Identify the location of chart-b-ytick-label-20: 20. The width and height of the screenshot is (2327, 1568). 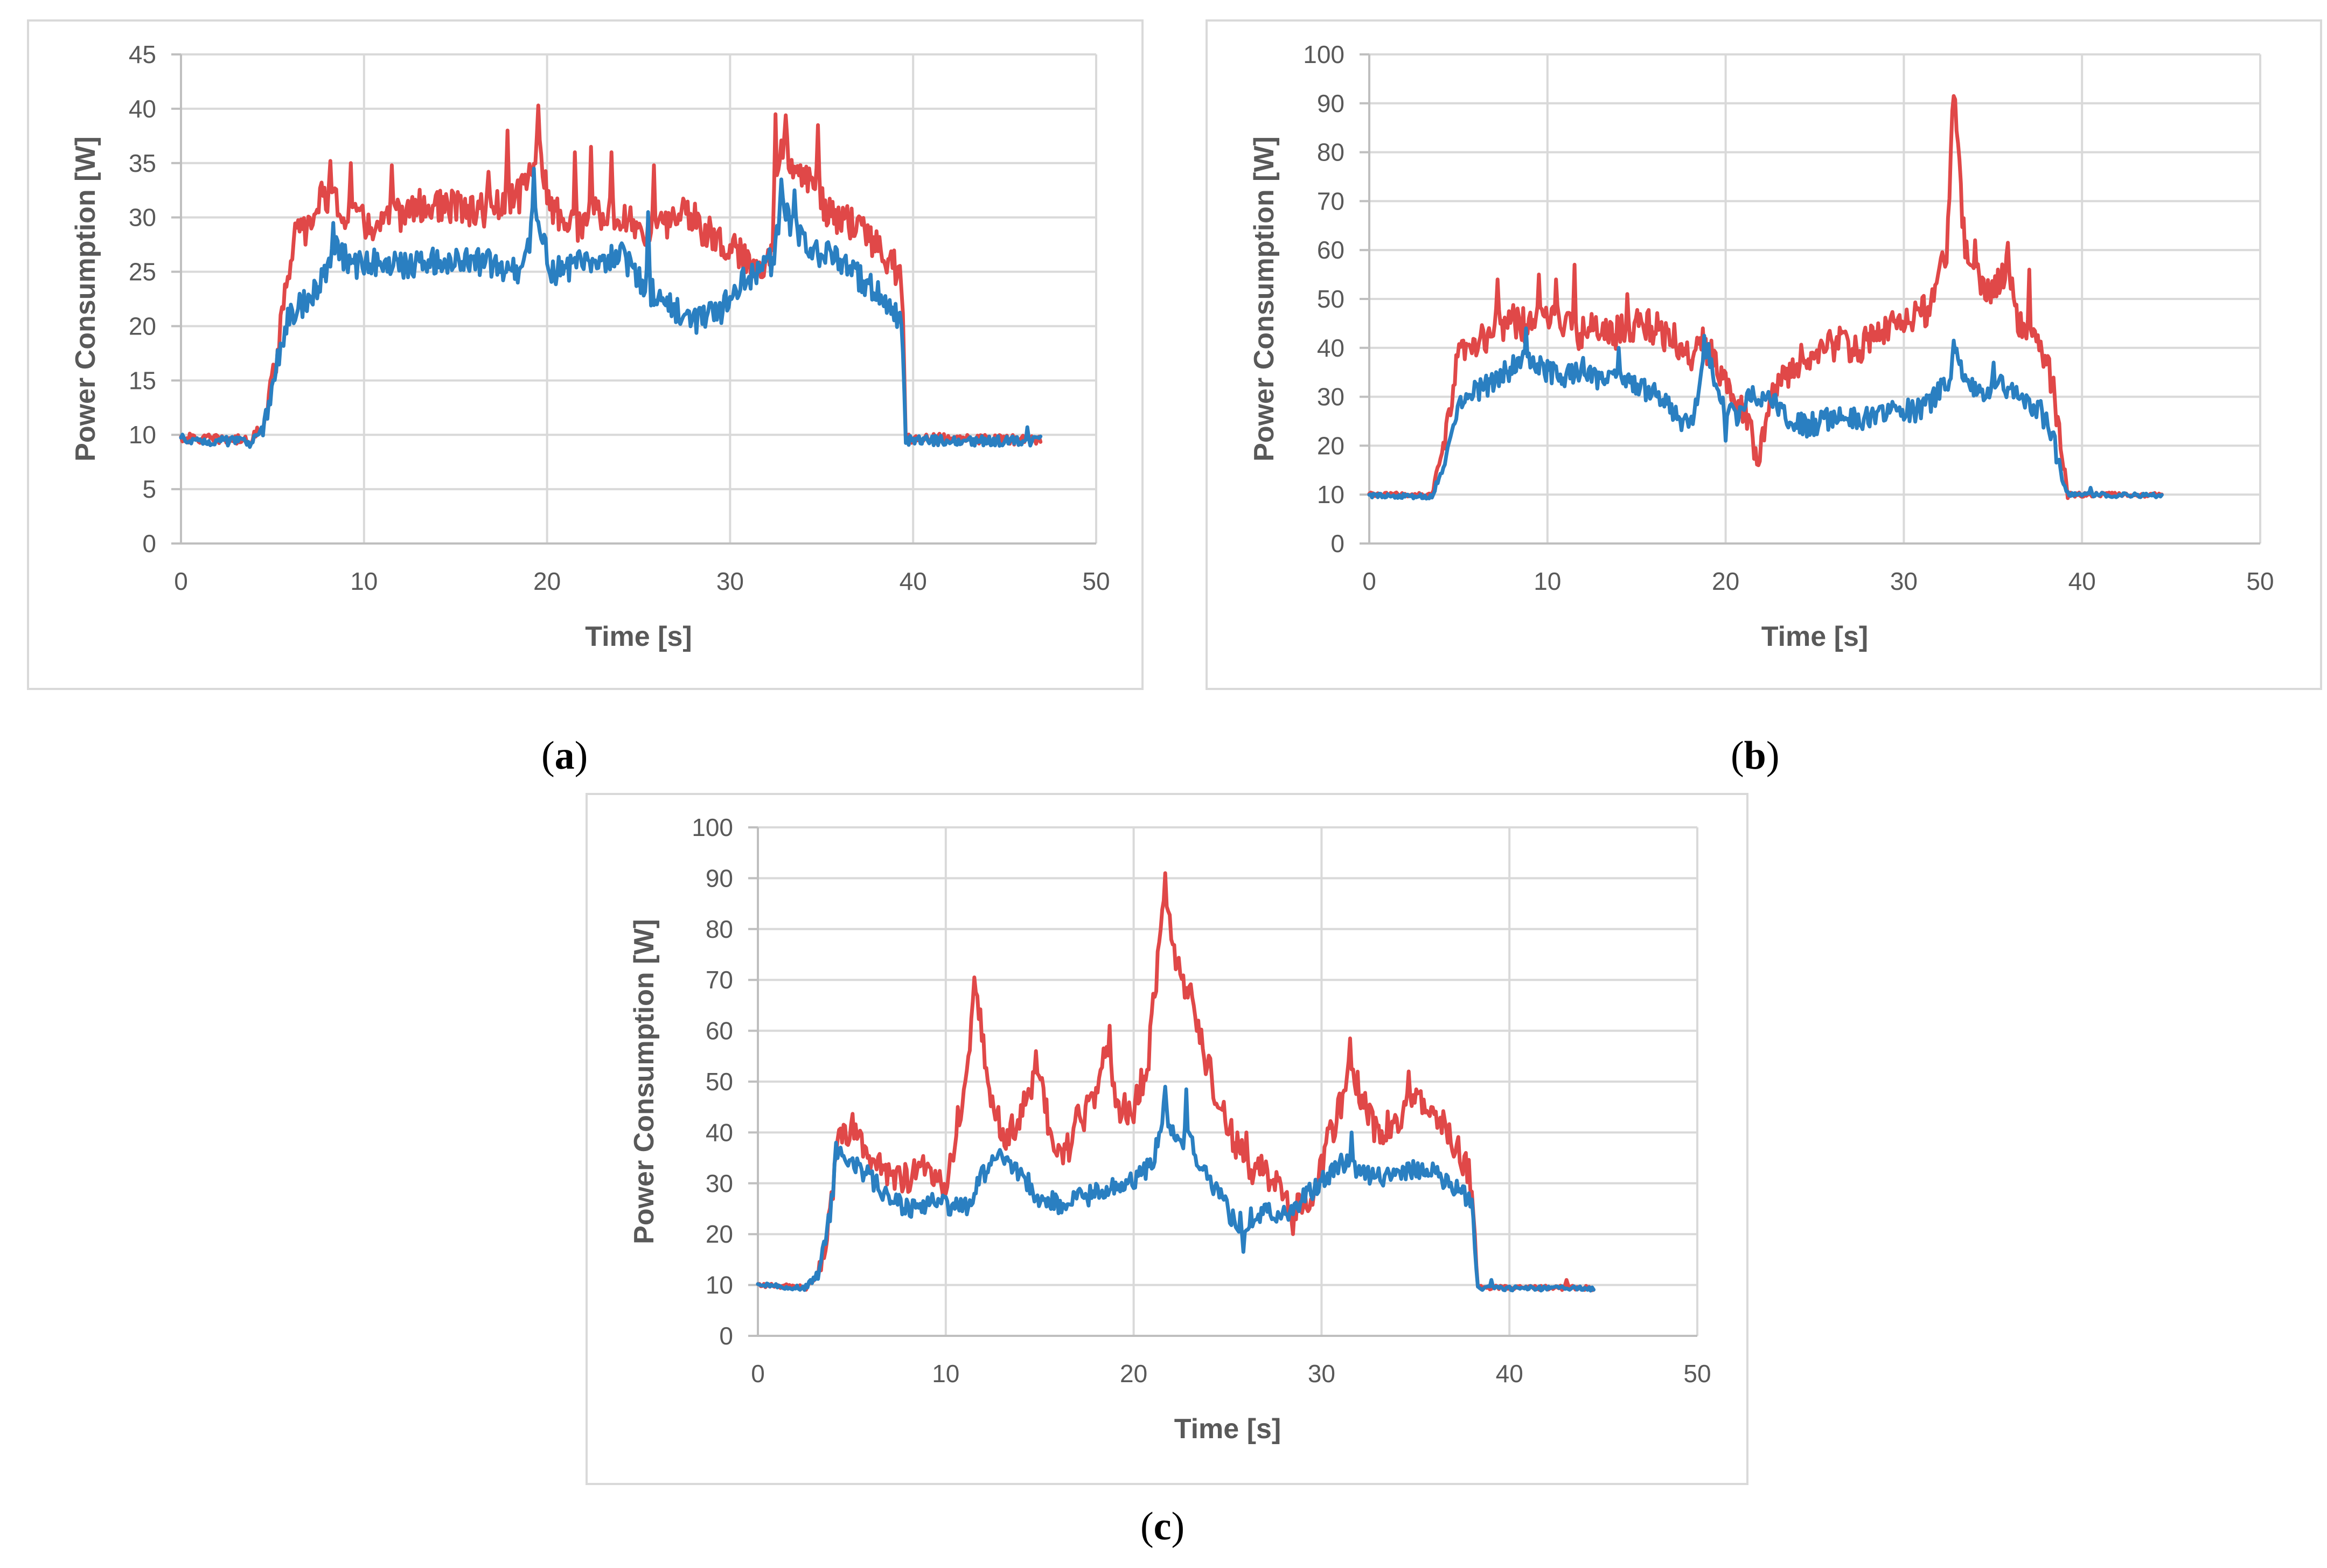
(1331, 445).